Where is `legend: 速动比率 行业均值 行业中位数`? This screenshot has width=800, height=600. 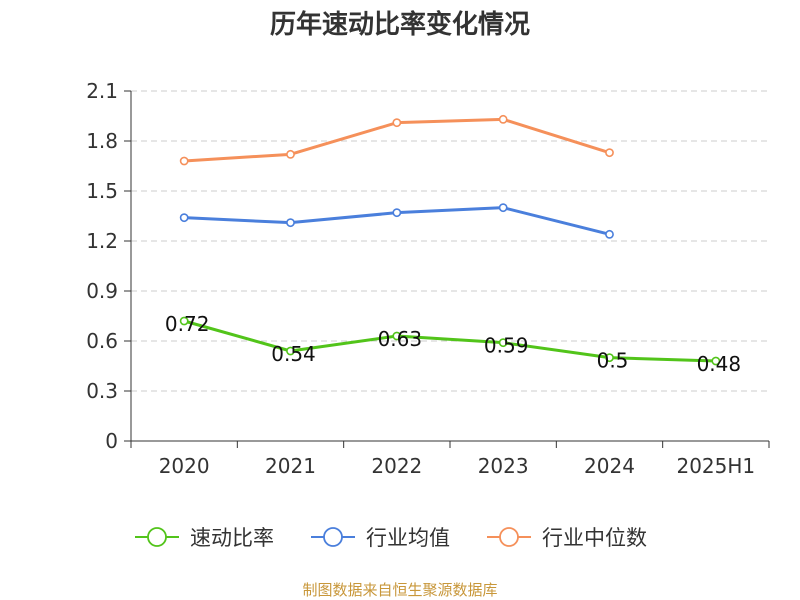 legend: 速动比率 行业均值 行业中位数 is located at coordinates (391, 538).